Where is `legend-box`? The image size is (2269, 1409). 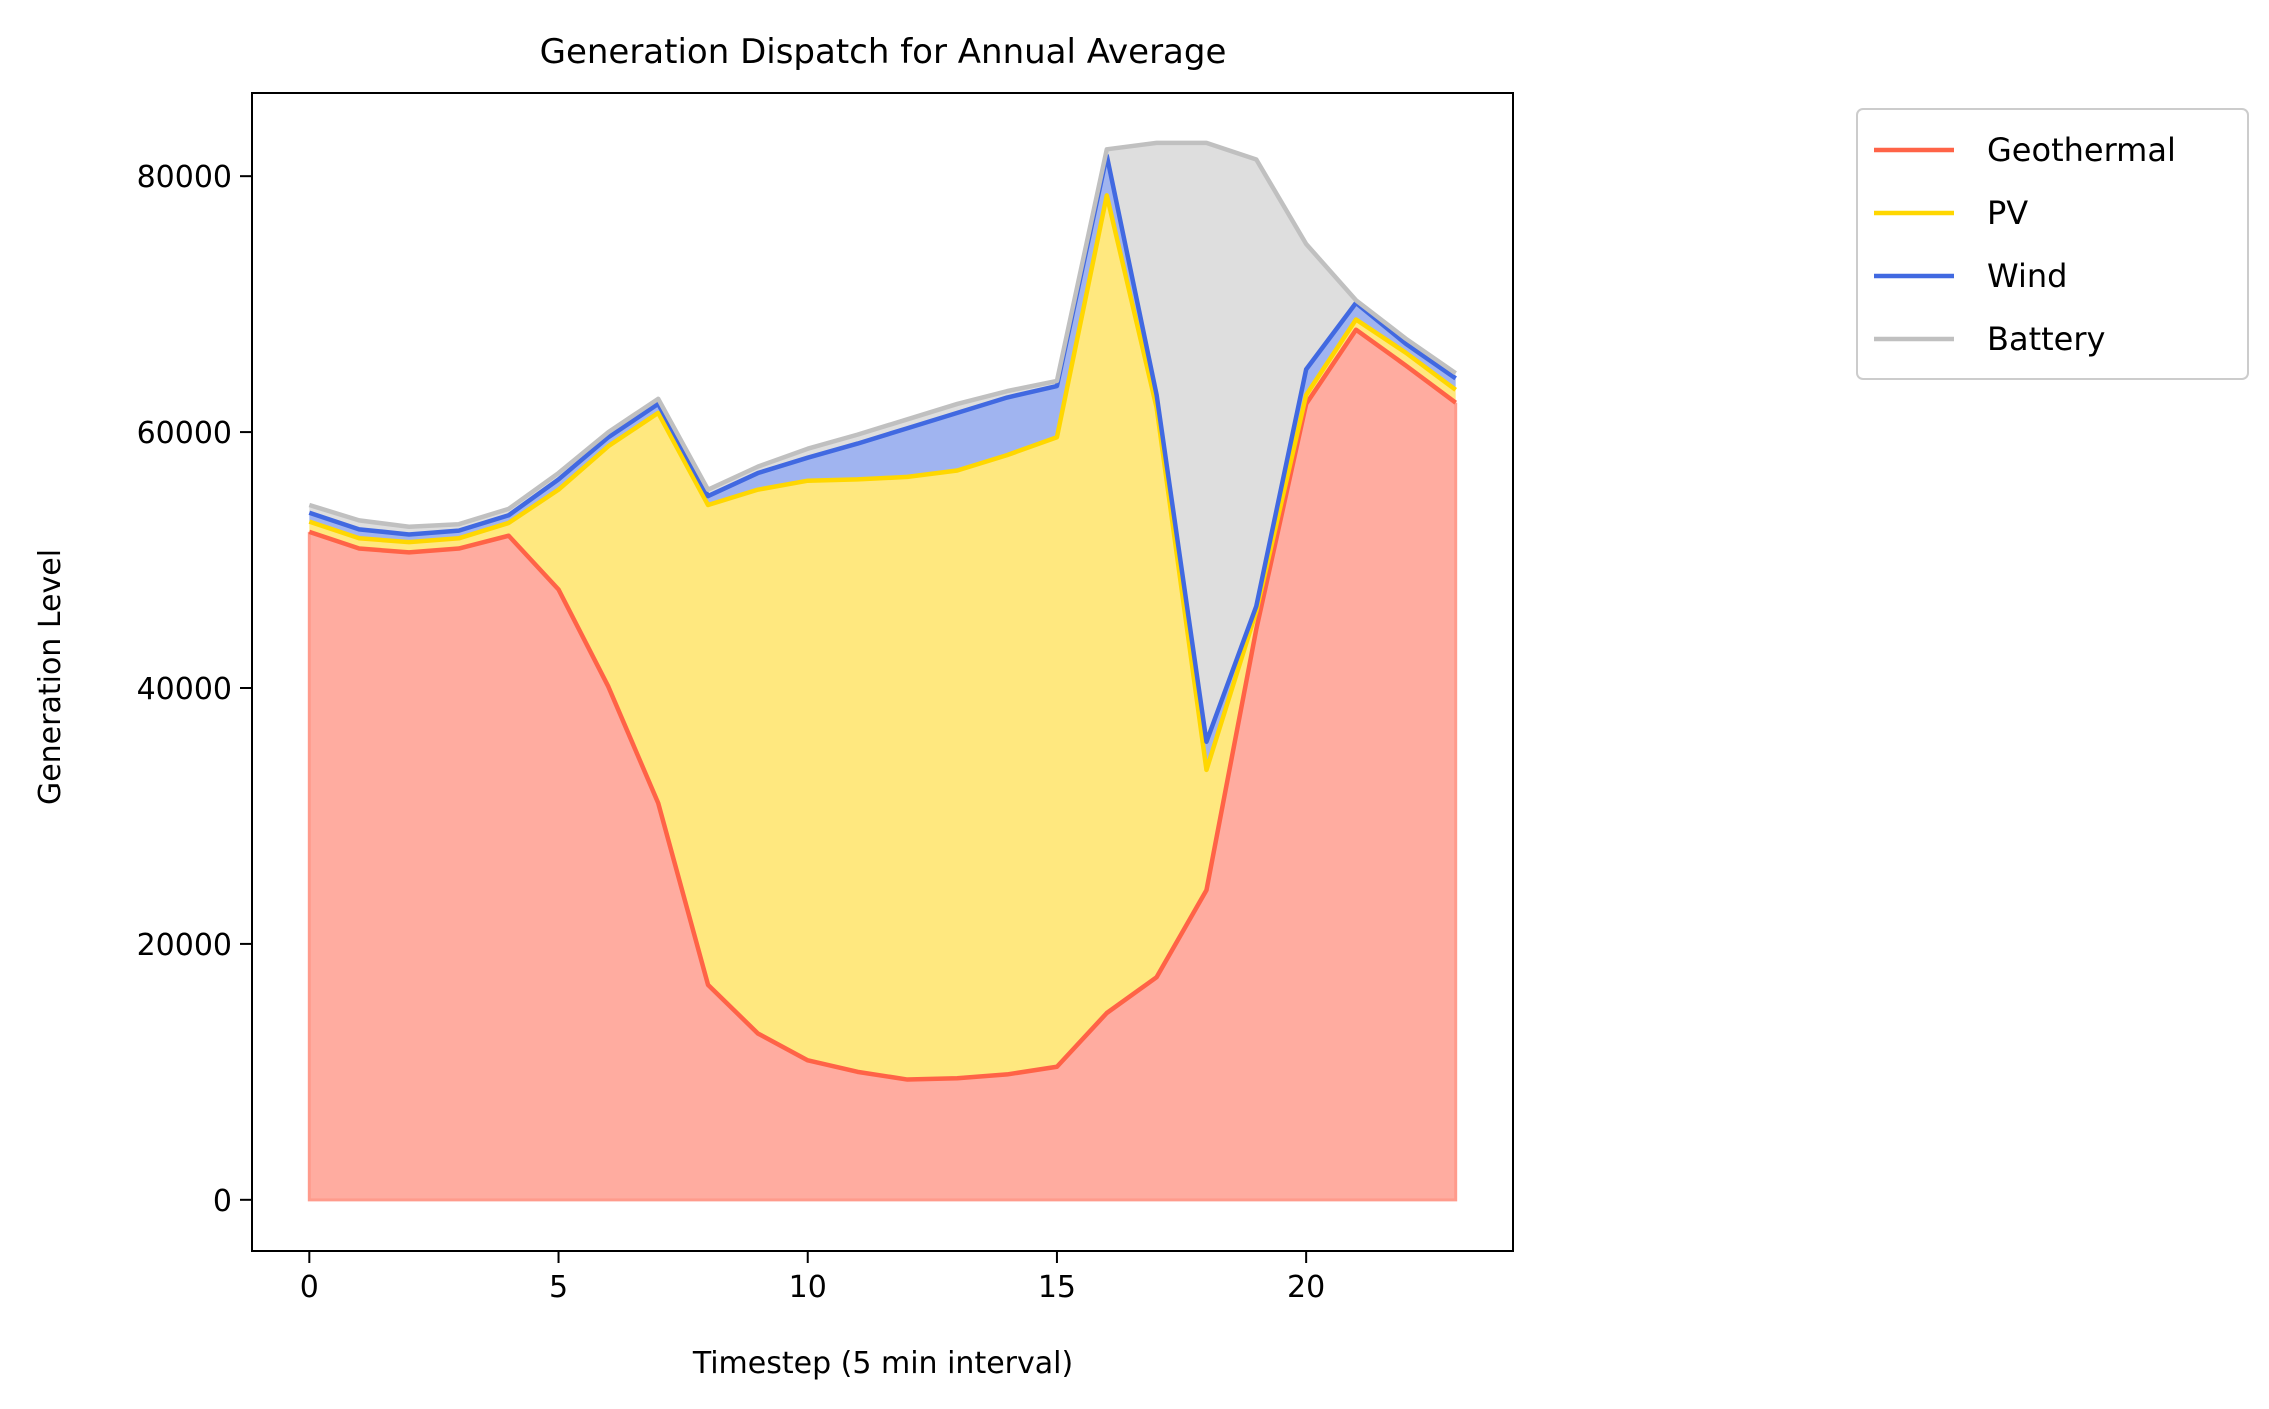
legend-box is located at coordinates (2052, 244).